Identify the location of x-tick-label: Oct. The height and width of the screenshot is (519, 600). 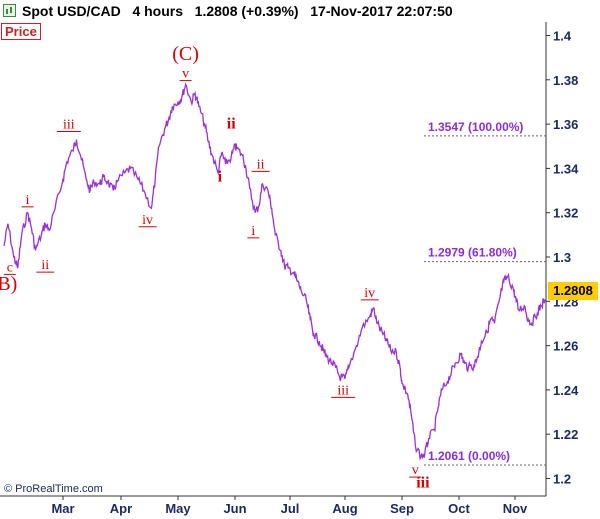
(459, 508).